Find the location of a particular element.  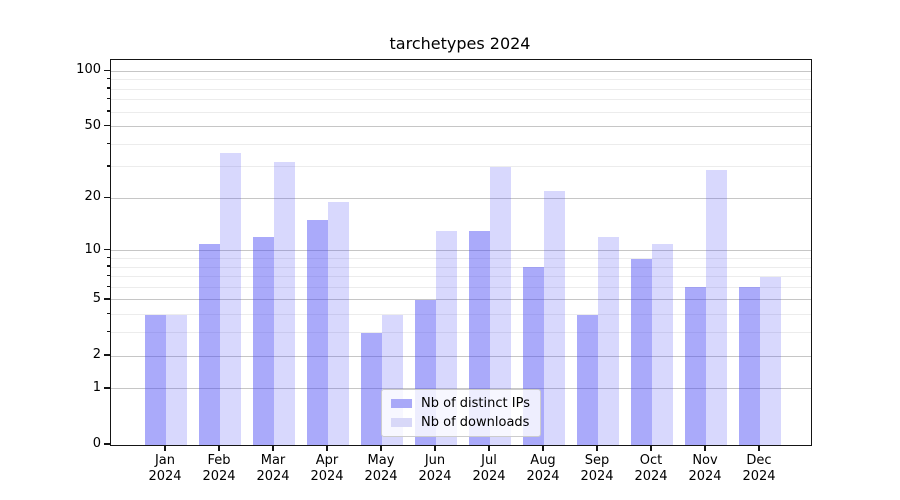

x-tick-month: Oct is located at coordinates (651, 460).